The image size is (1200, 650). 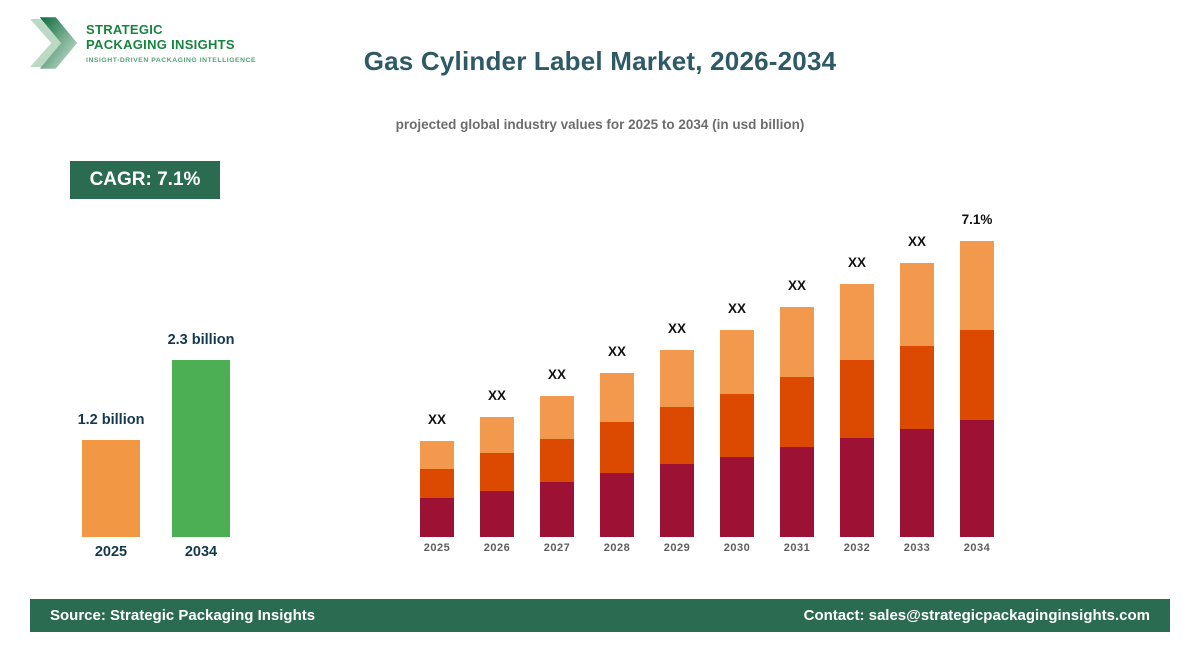 What do you see at coordinates (171, 60) in the screenshot?
I see `logo-tagline: INSIGHT-DRIVEN PACKAGING INTELLIGENCE` at bounding box center [171, 60].